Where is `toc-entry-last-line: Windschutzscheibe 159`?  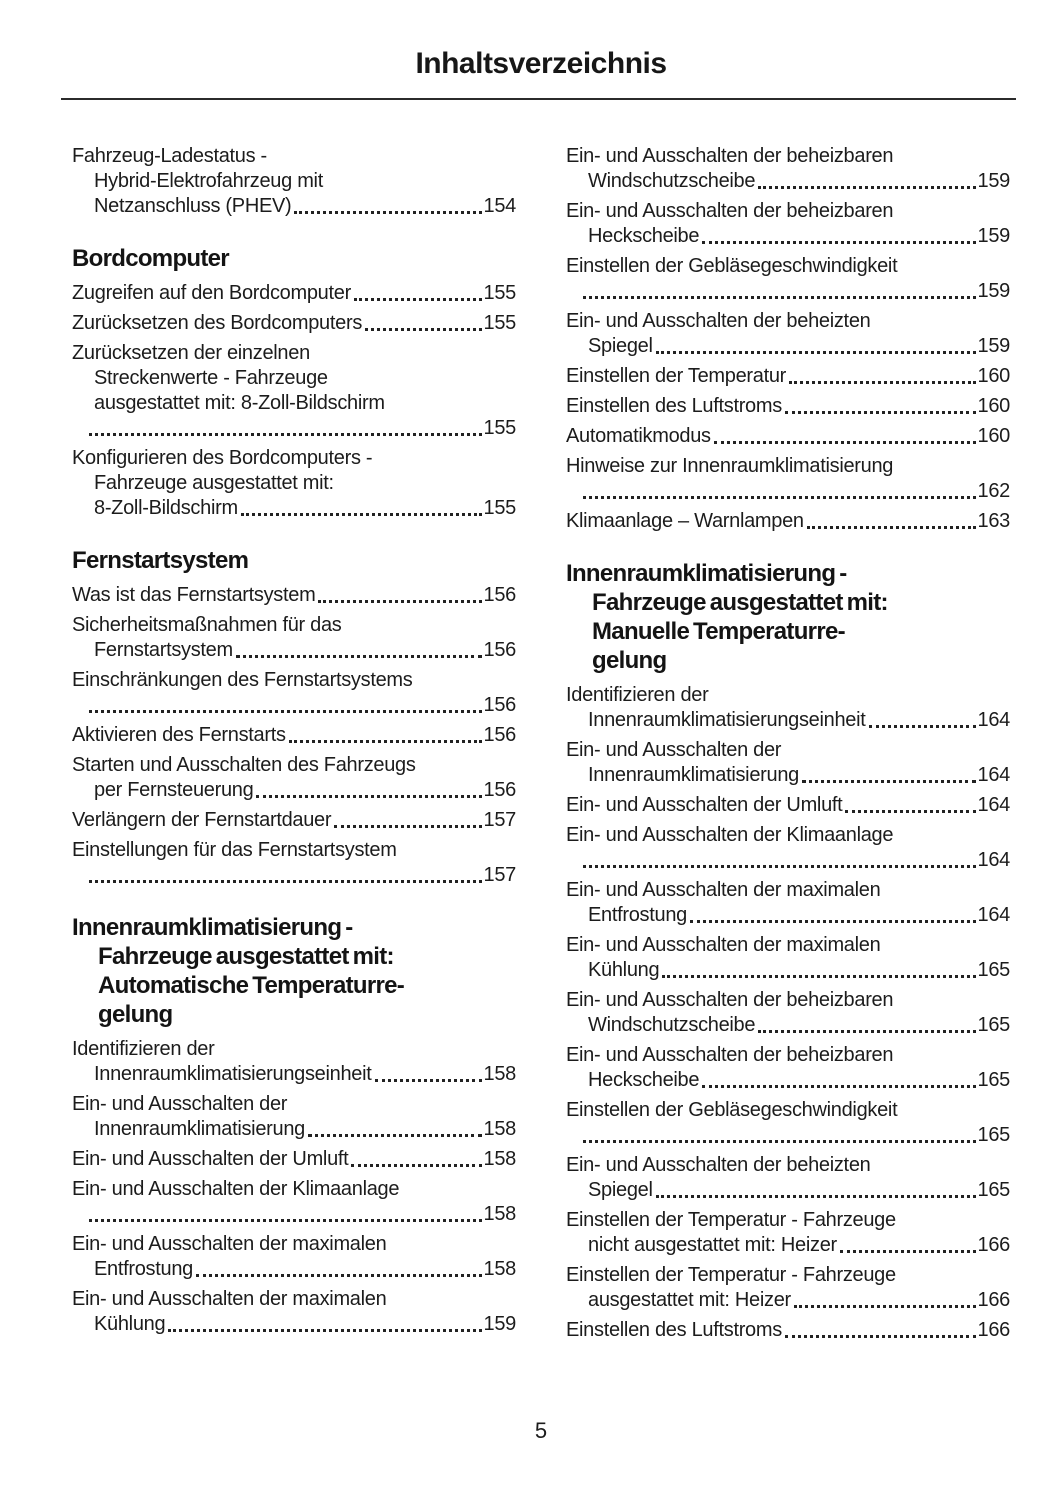
toc-entry-last-line: Windschutzscheibe 159 is located at coordinates (788, 181).